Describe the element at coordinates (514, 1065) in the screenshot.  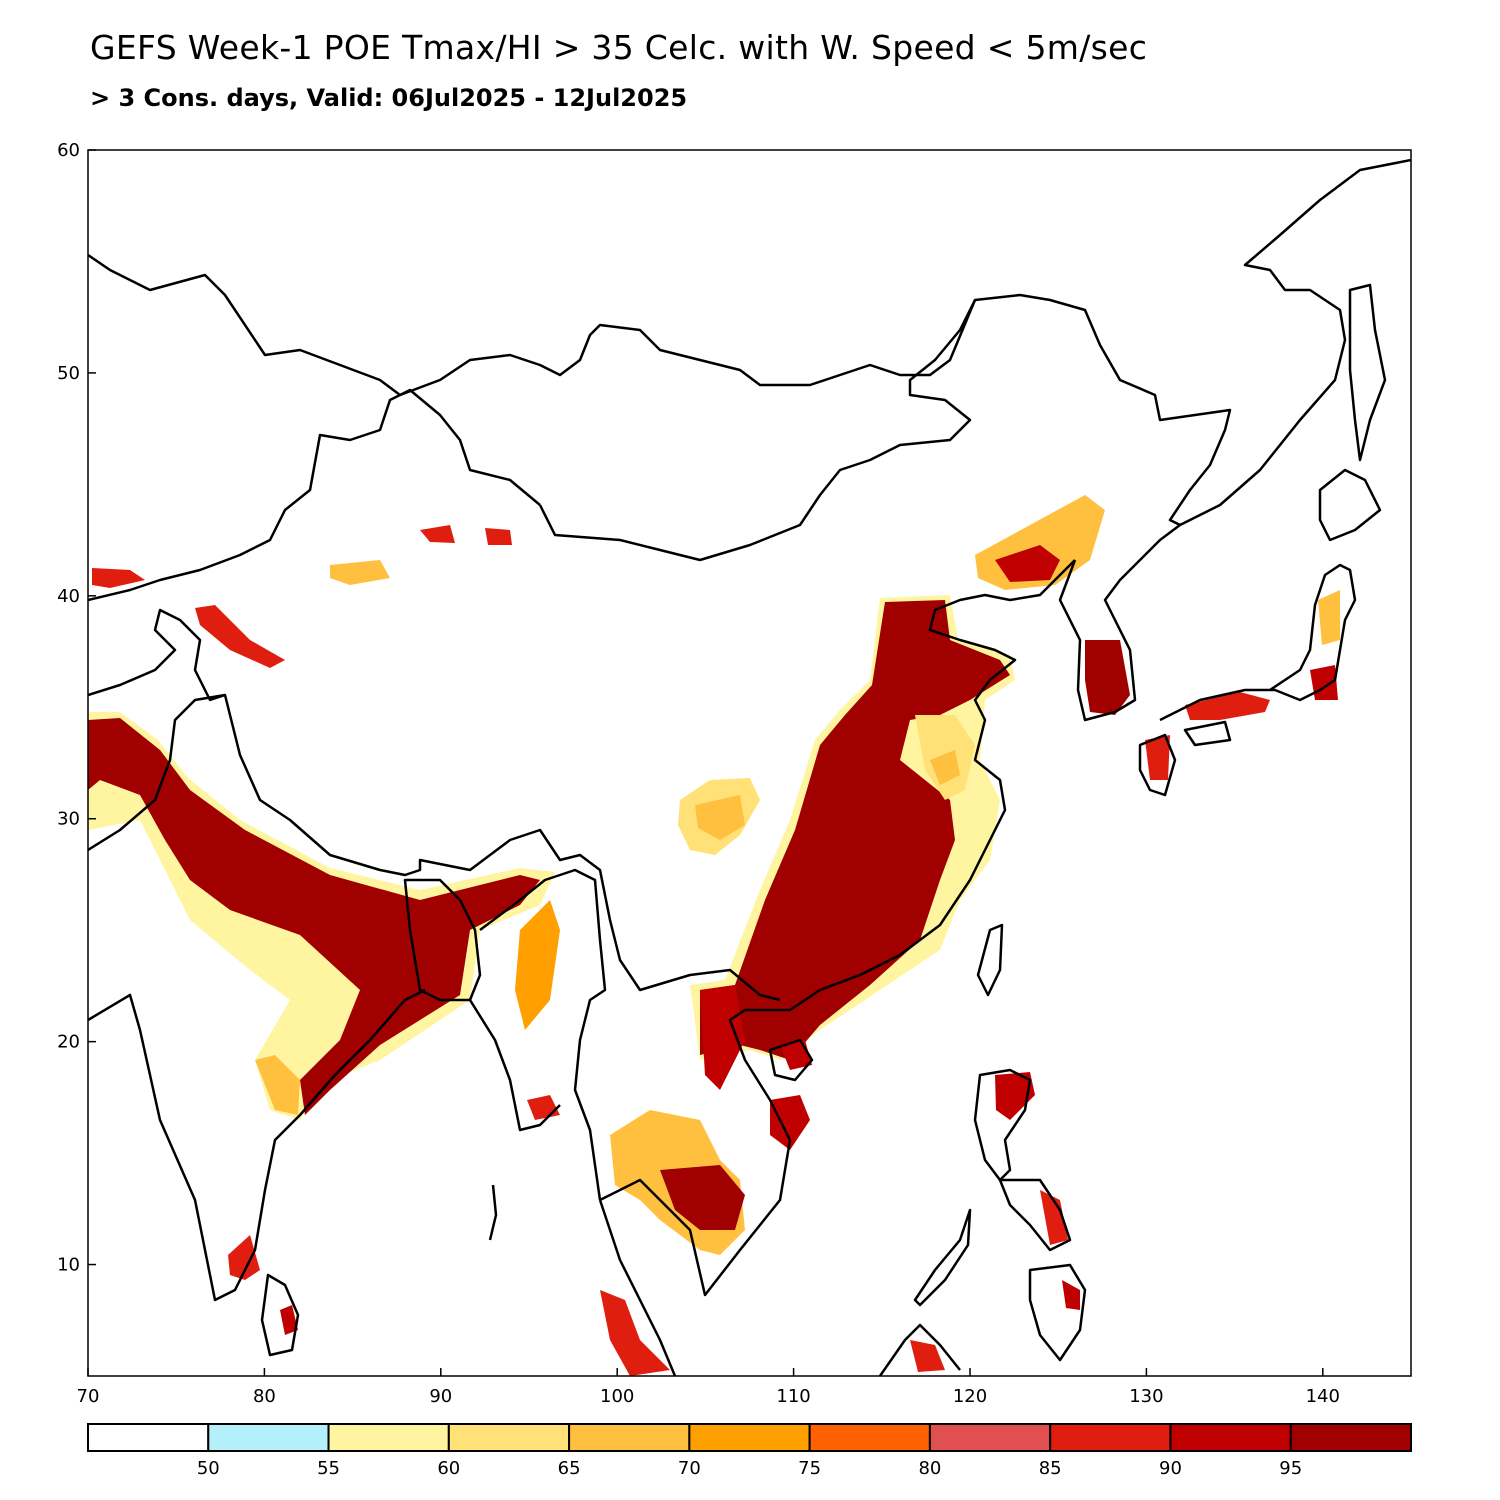
I see `myanmar-coast` at that location.